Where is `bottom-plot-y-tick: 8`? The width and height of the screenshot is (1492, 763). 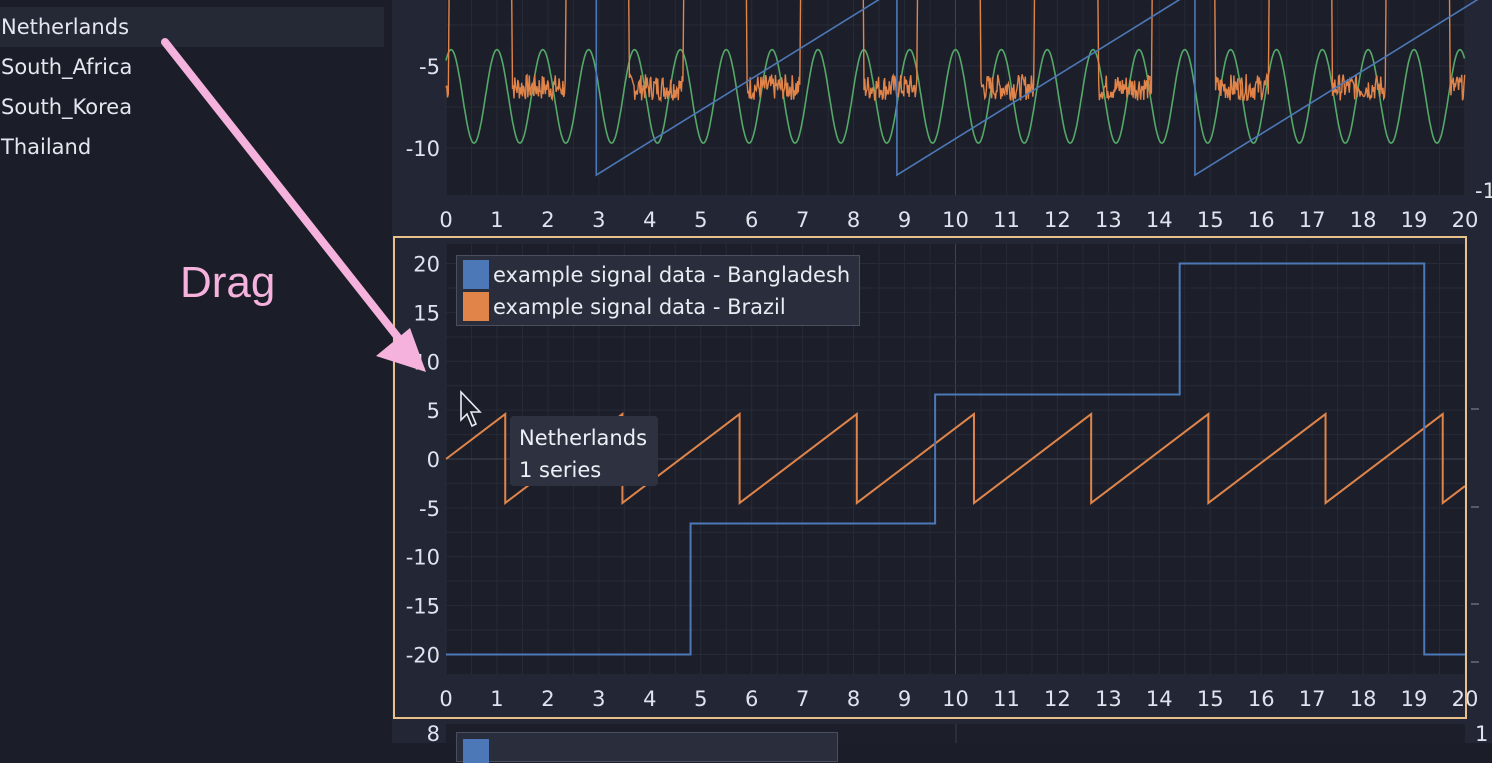
bottom-plot-y-tick: 8 is located at coordinates (433, 732).